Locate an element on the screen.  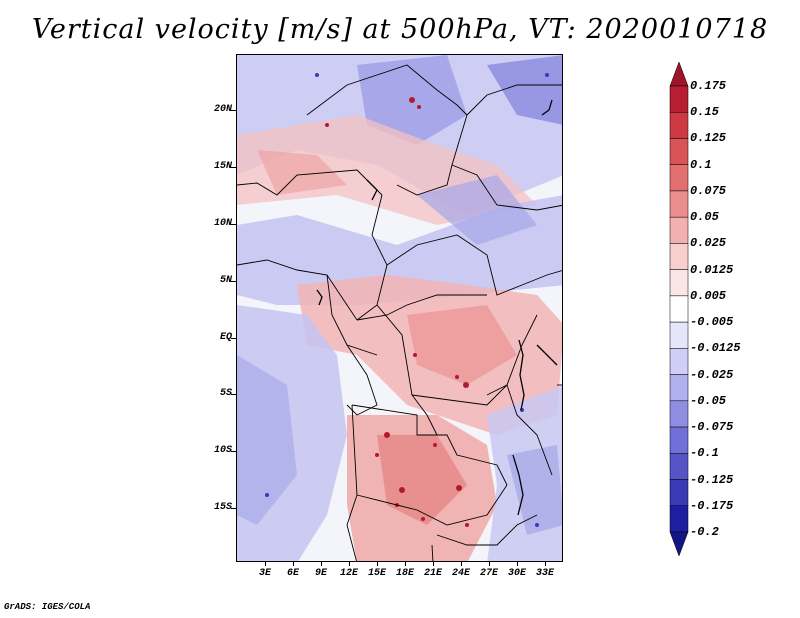
y-tick-label: 5N is located at coordinates (225, 280).